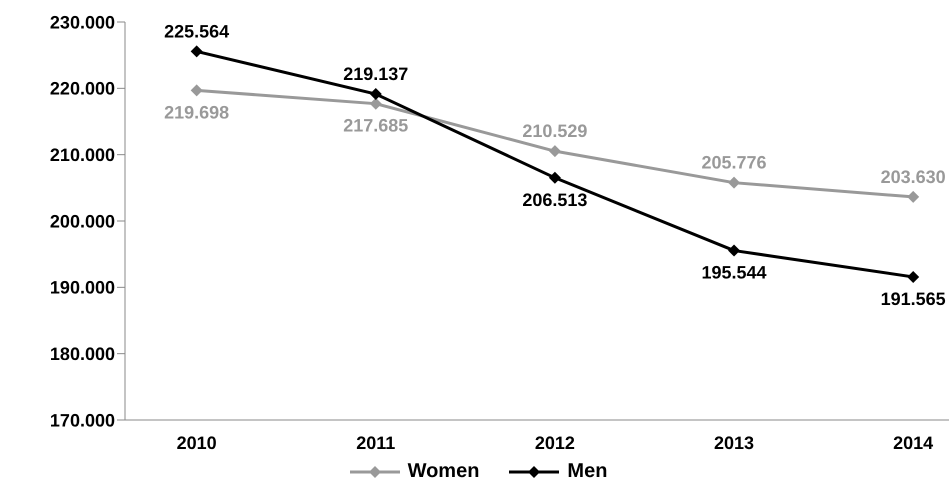 This screenshot has height=495, width=949. Describe the element at coordinates (197, 112) in the screenshot. I see `data-label: 219.698` at that location.